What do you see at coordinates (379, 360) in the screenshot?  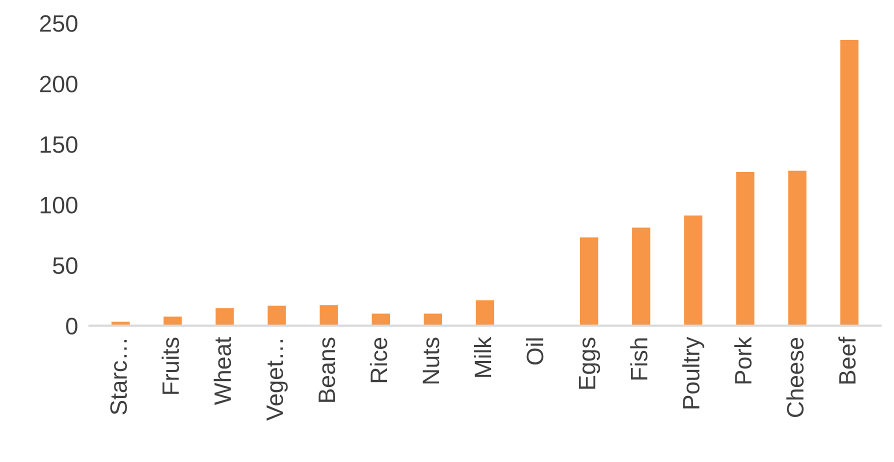 I see `x-tick-label: Rice` at bounding box center [379, 360].